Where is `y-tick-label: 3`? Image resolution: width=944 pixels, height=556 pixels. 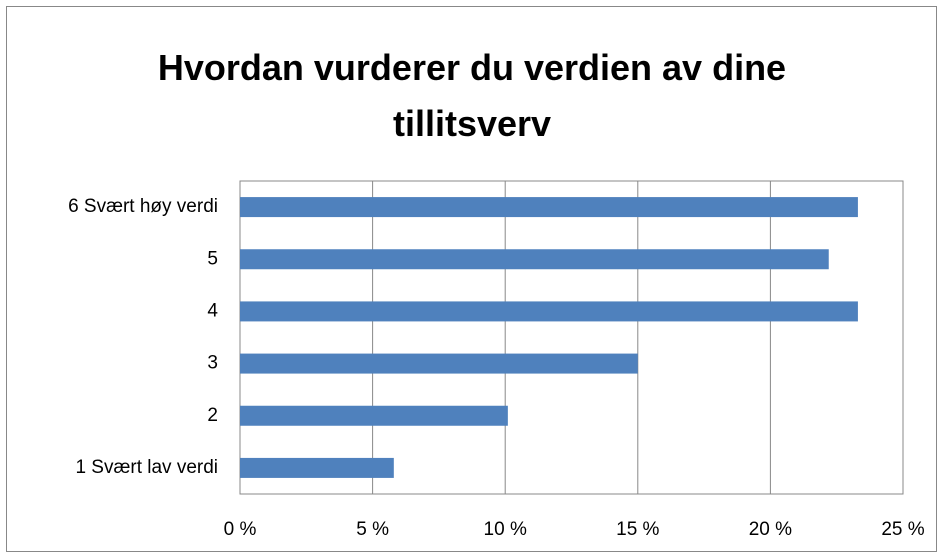 y-tick-label: 3 is located at coordinates (212, 363).